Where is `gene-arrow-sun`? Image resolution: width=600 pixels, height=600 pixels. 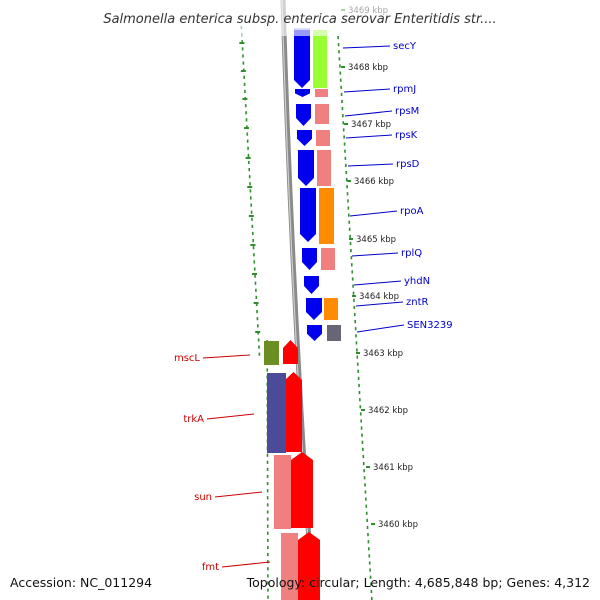 gene-arrow-sun is located at coordinates (302, 490).